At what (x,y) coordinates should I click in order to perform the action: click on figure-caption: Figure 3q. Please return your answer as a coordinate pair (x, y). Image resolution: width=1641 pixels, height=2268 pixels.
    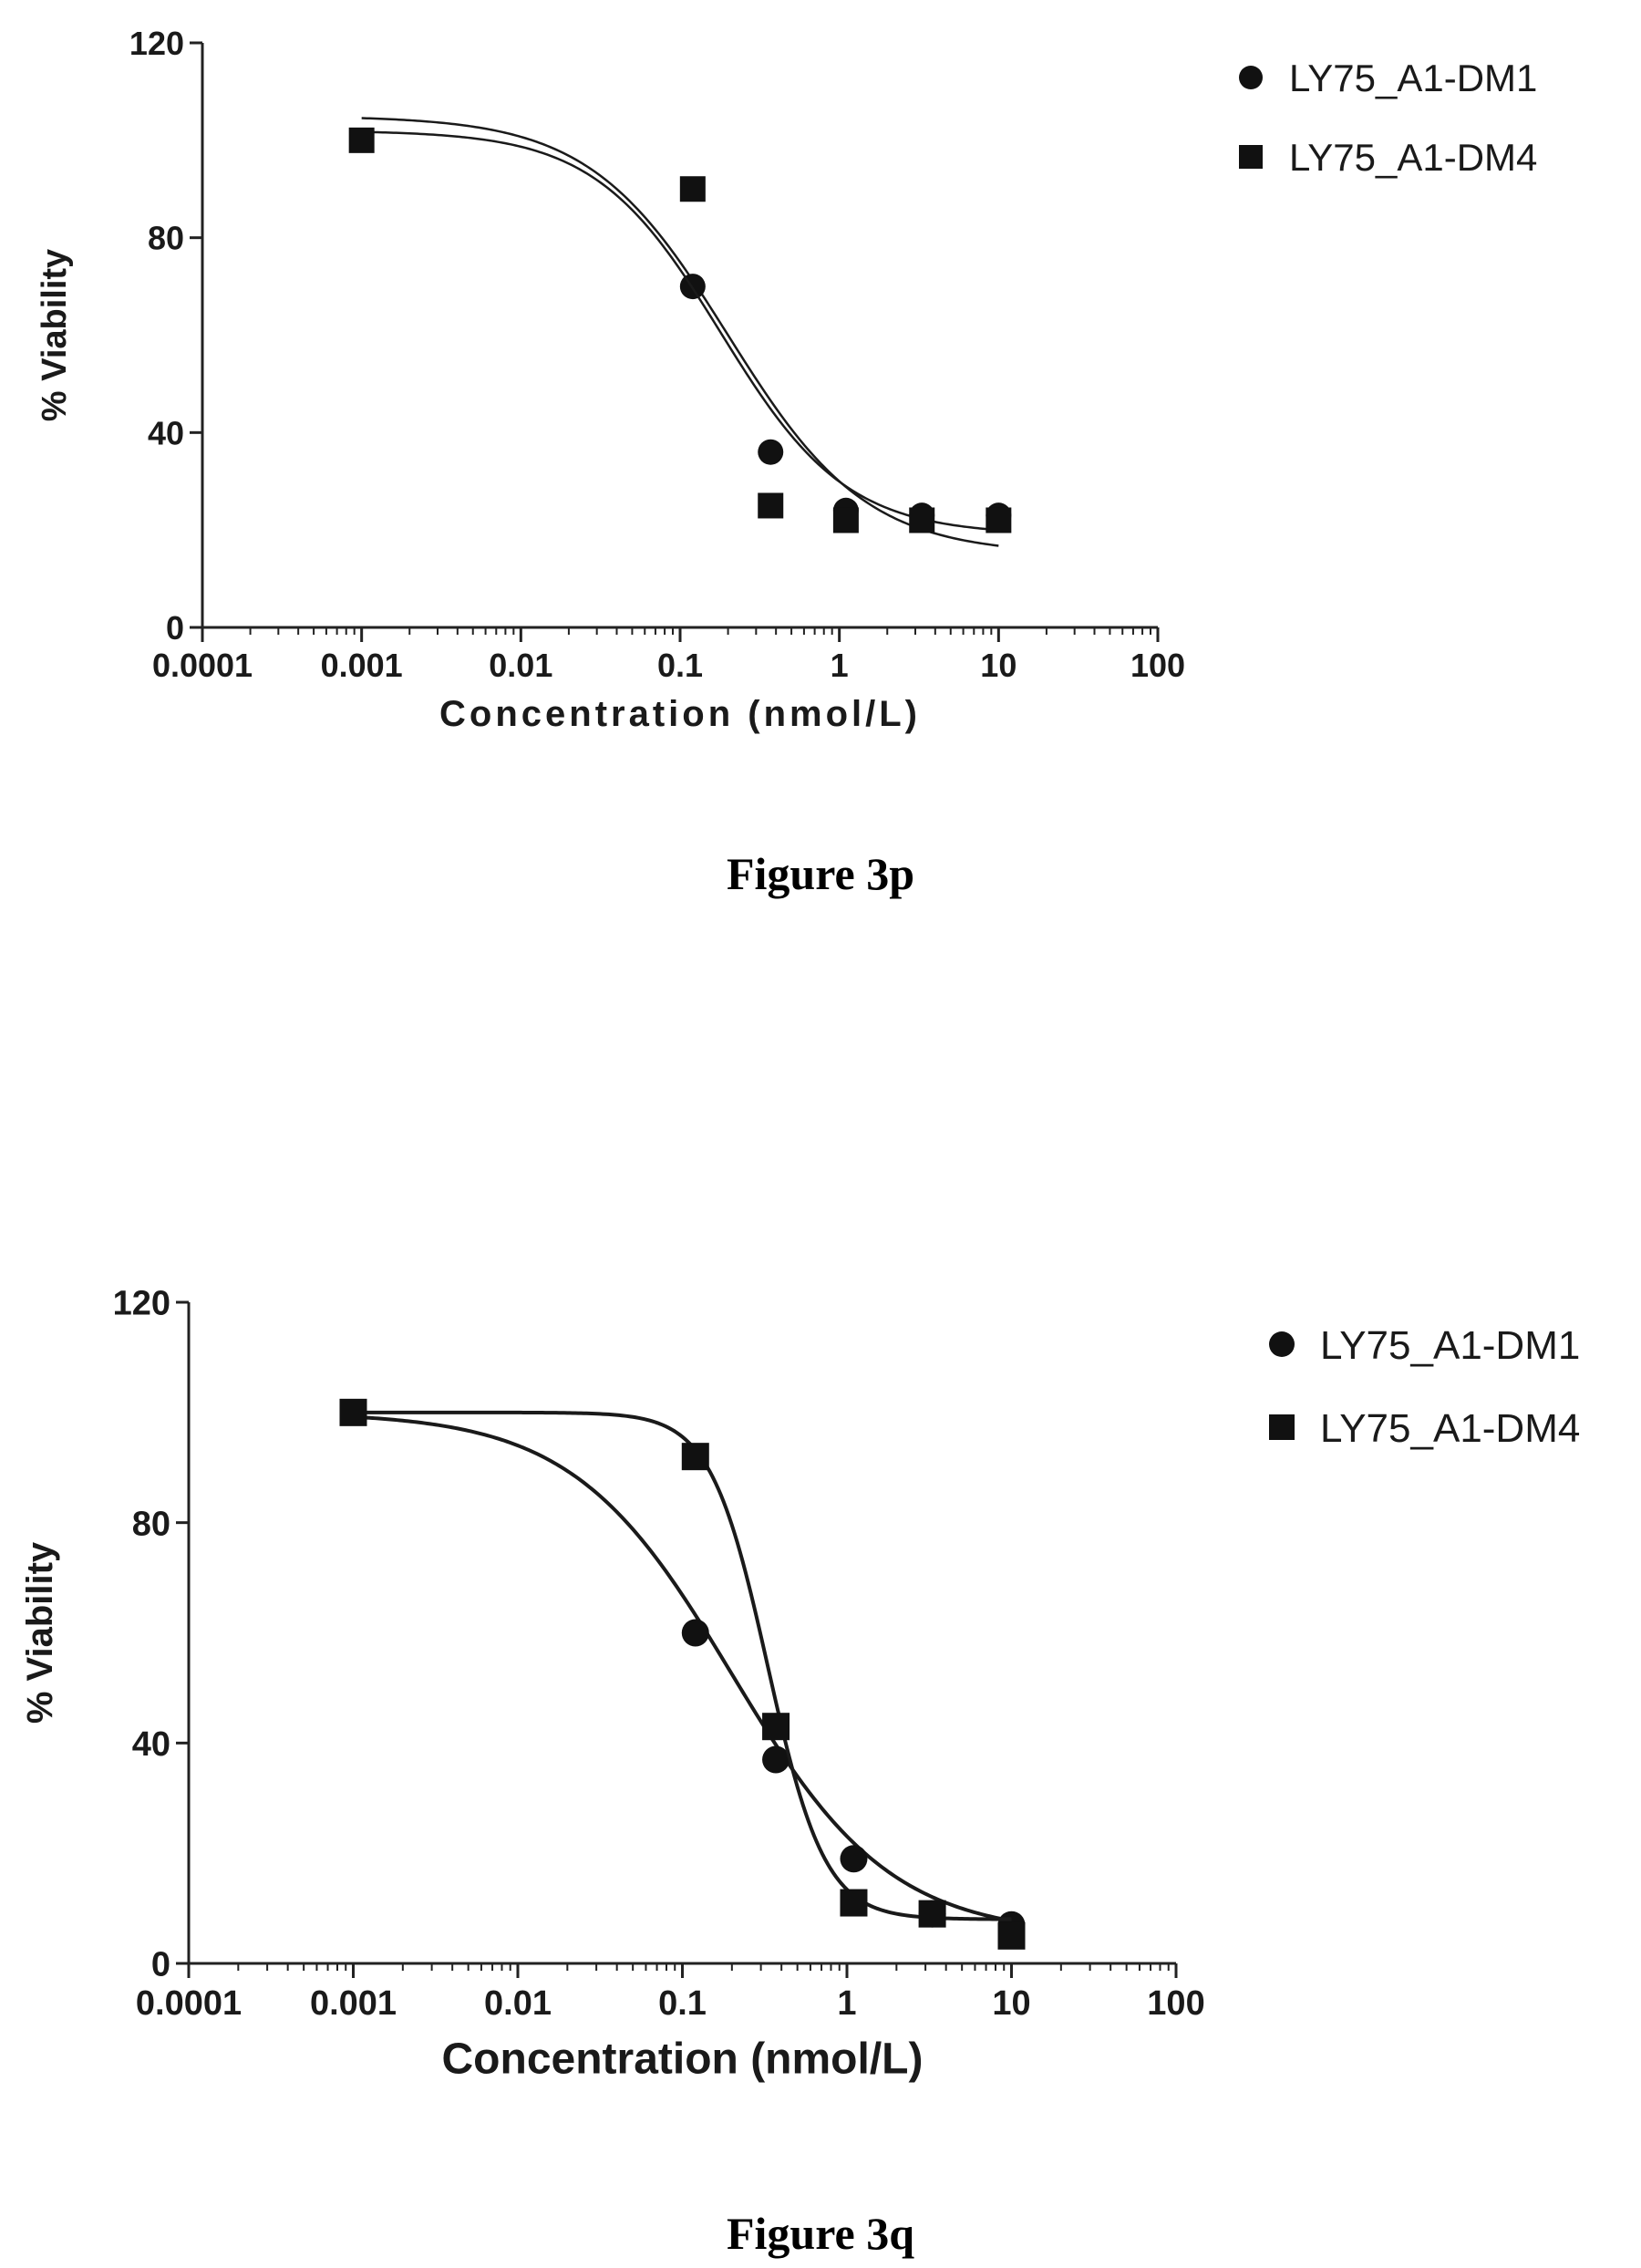
    Looking at the image, I should click on (820, 2233).